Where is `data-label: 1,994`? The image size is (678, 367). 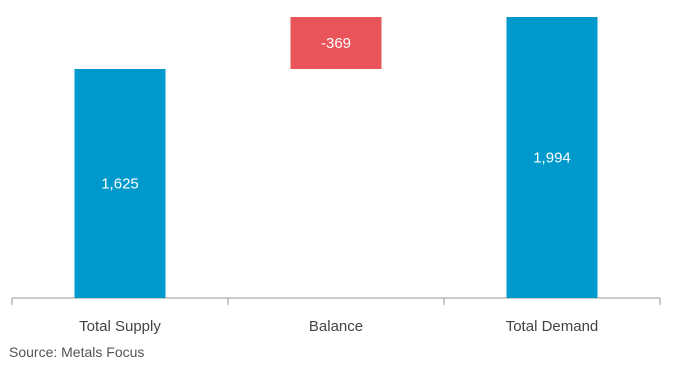
data-label: 1,994 is located at coordinates (552, 158).